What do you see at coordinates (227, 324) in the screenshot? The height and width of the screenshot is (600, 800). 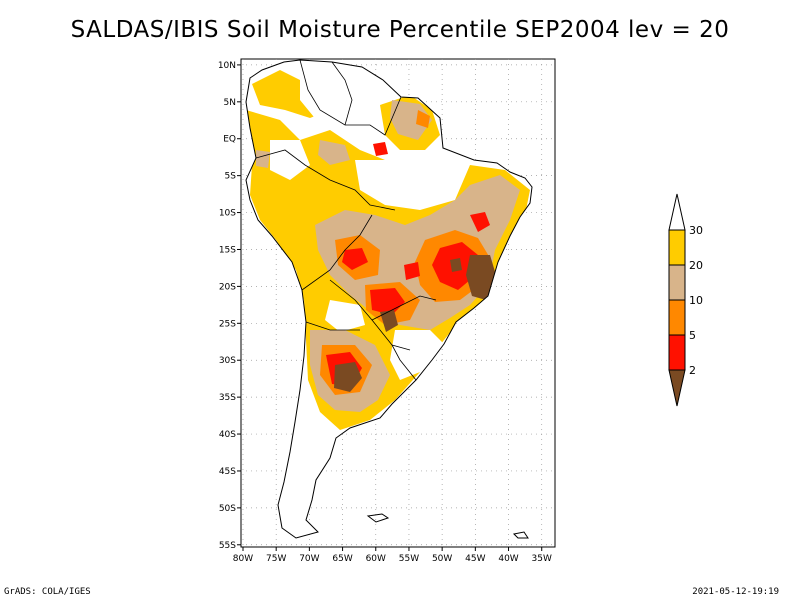 I see `lat-label: 25S` at bounding box center [227, 324].